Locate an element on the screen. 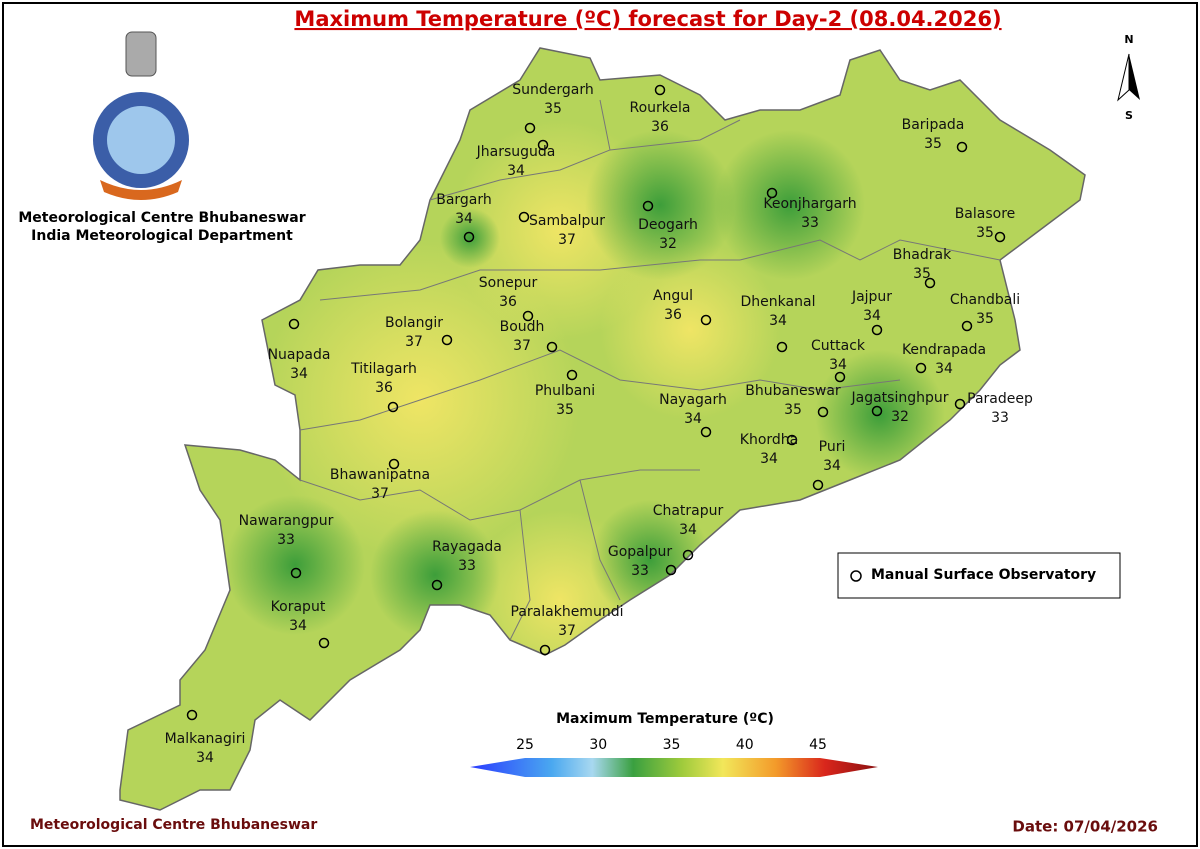 The height and width of the screenshot is (849, 1200). station-name: Sonepur is located at coordinates (508, 283).